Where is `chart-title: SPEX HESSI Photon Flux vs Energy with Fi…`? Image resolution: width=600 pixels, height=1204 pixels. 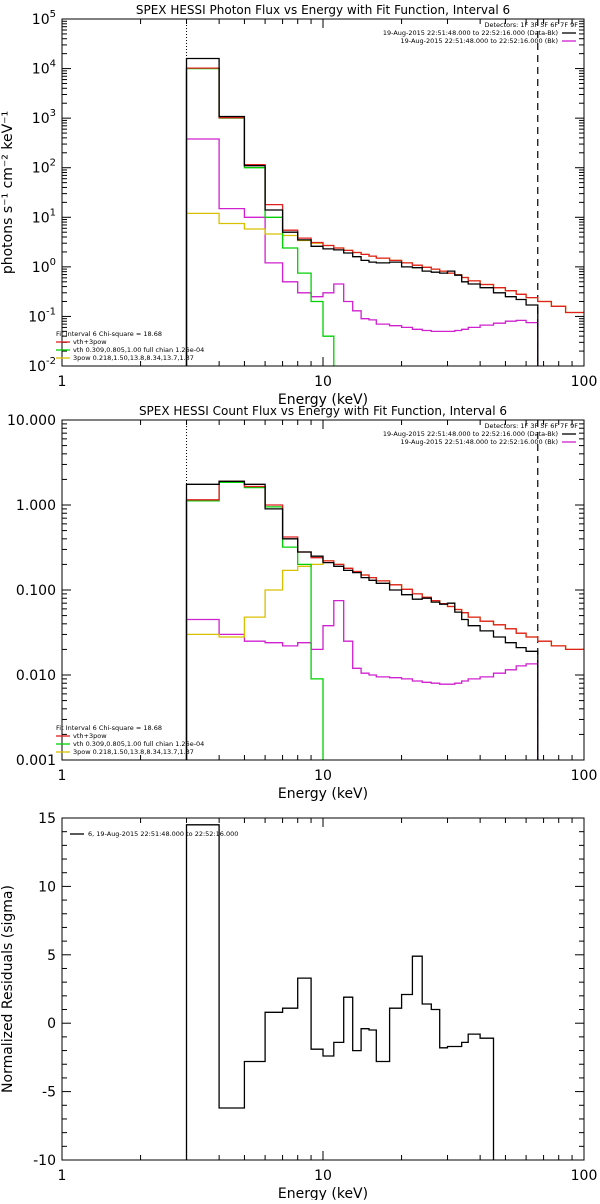 chart-title: SPEX HESSI Photon Flux vs Energy with Fi… is located at coordinates (323, 10).